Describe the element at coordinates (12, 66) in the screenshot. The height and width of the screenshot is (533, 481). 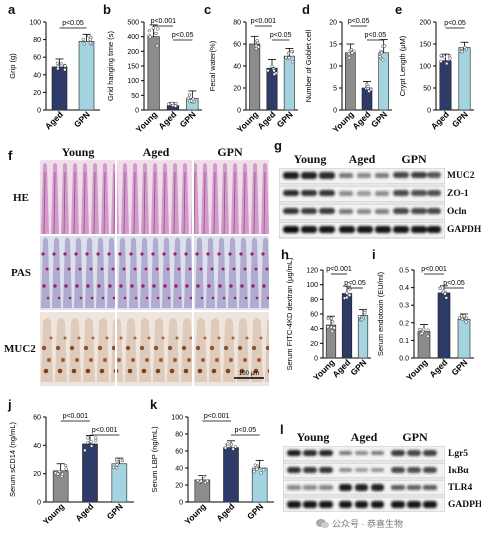
I see `y-axis-label: Grip (g)` at that location.